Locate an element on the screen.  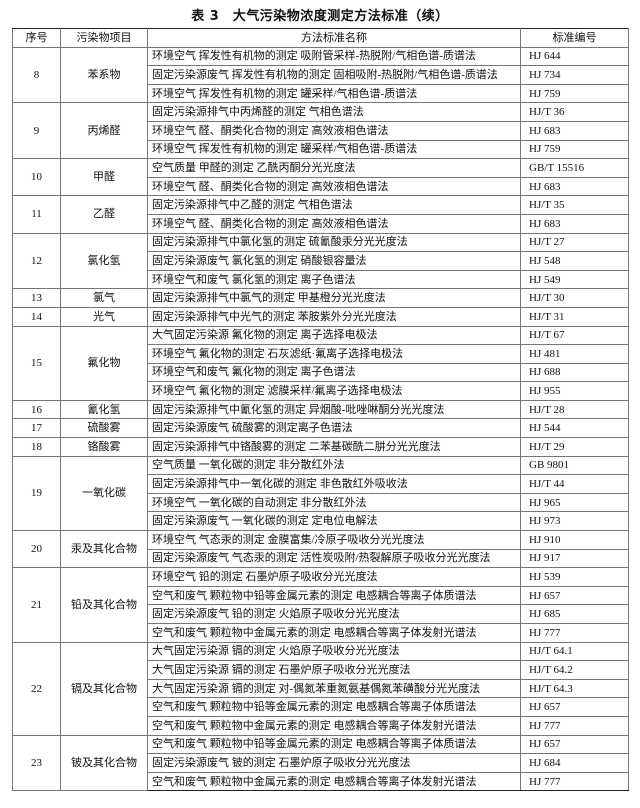
pollutant: 镉及其化合物 is located at coordinates (104, 688).